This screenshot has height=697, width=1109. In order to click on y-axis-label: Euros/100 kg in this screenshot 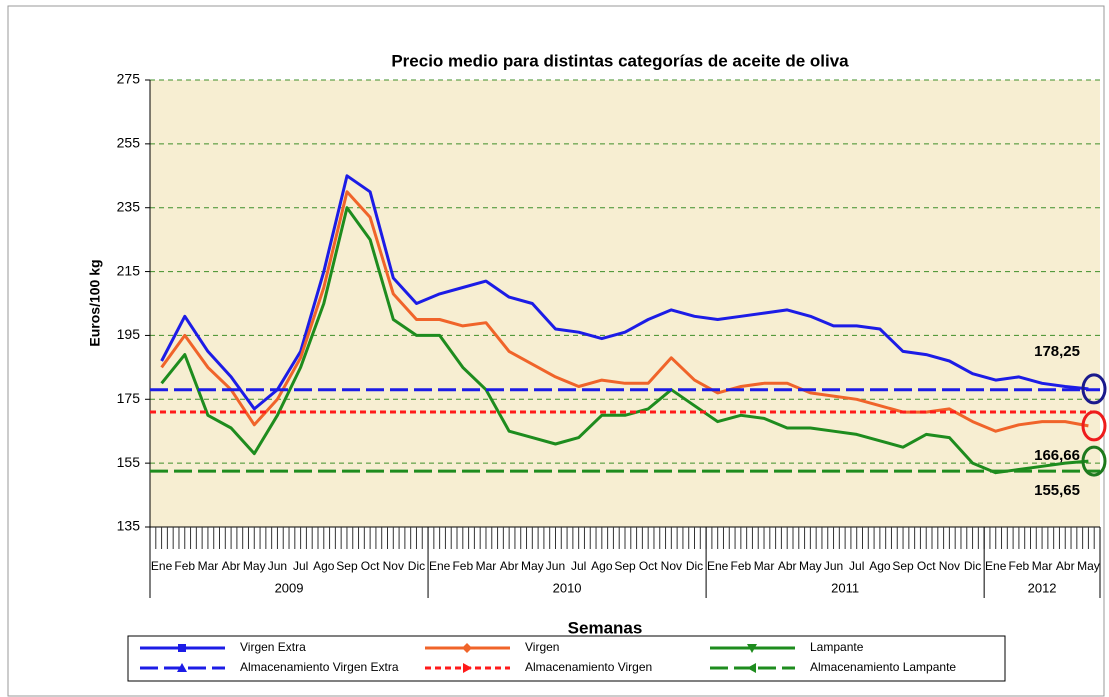, I will do `click(95, 302)`.